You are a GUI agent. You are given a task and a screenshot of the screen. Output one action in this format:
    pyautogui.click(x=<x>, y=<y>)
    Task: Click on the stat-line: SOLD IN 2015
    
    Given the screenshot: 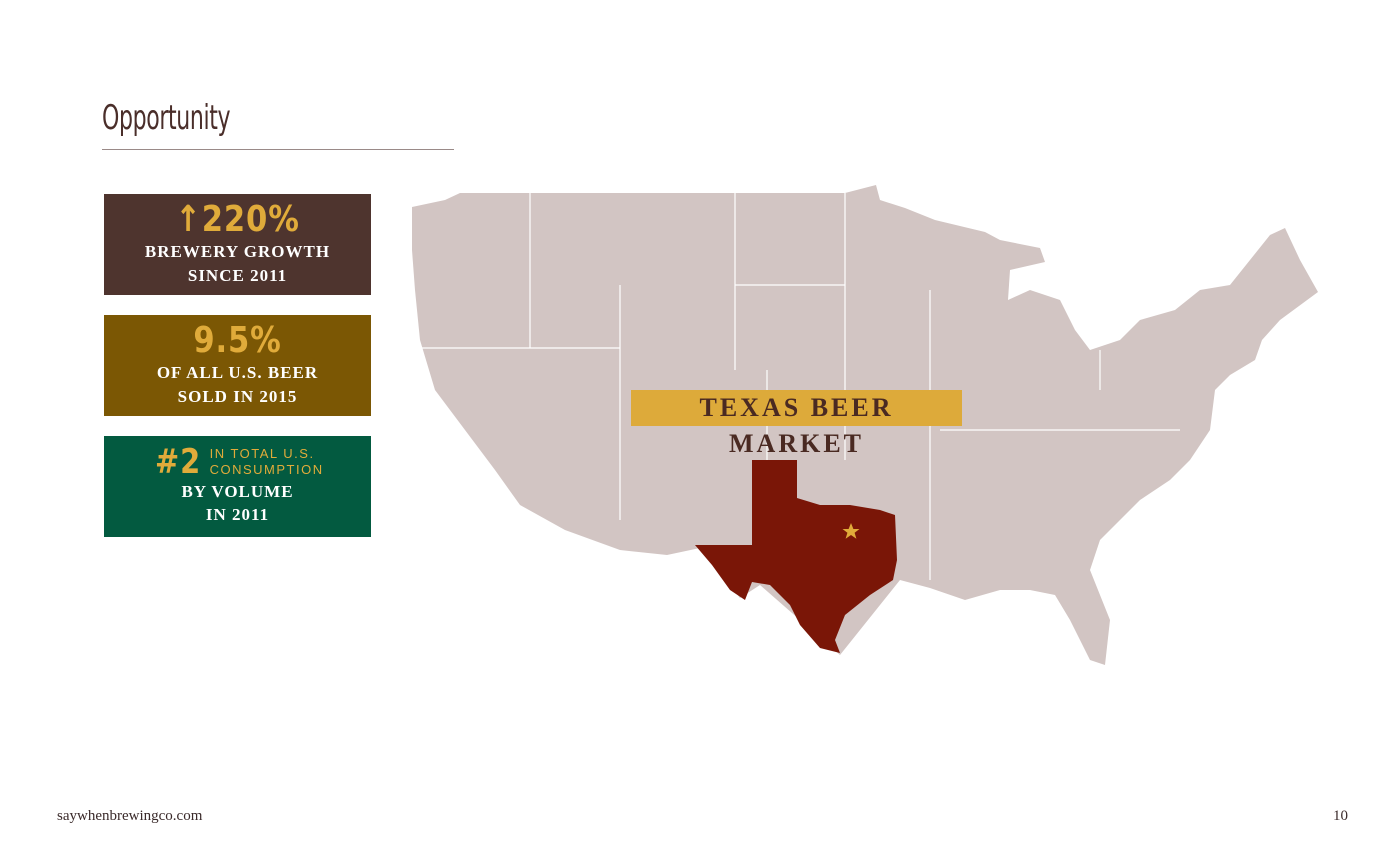 What is the action you would take?
    pyautogui.click(x=237, y=396)
    